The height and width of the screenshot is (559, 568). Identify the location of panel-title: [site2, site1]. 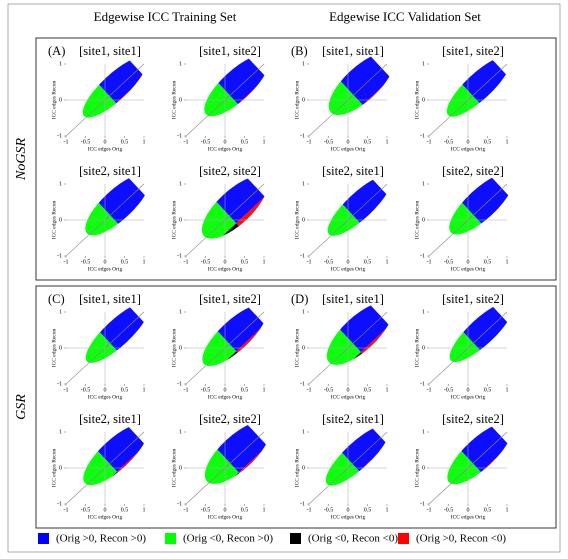
(353, 419).